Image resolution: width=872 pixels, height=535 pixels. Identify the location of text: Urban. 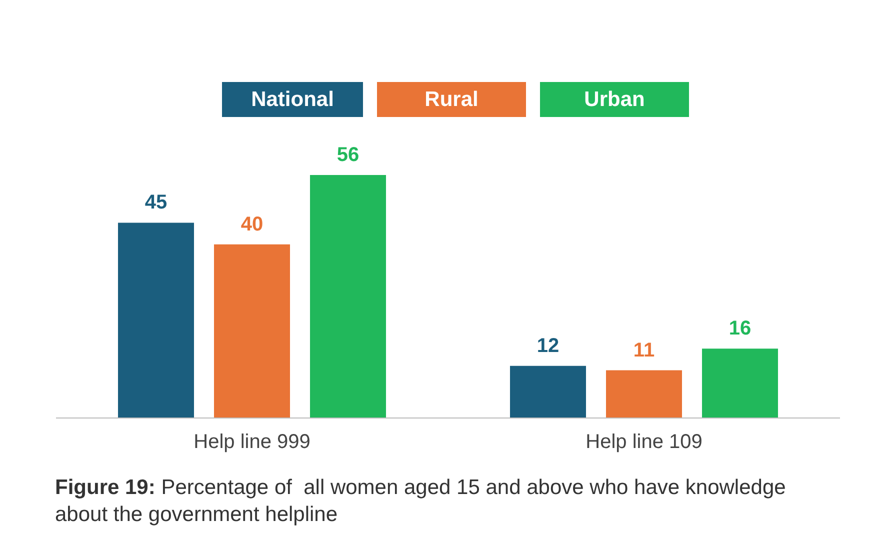
(614, 99).